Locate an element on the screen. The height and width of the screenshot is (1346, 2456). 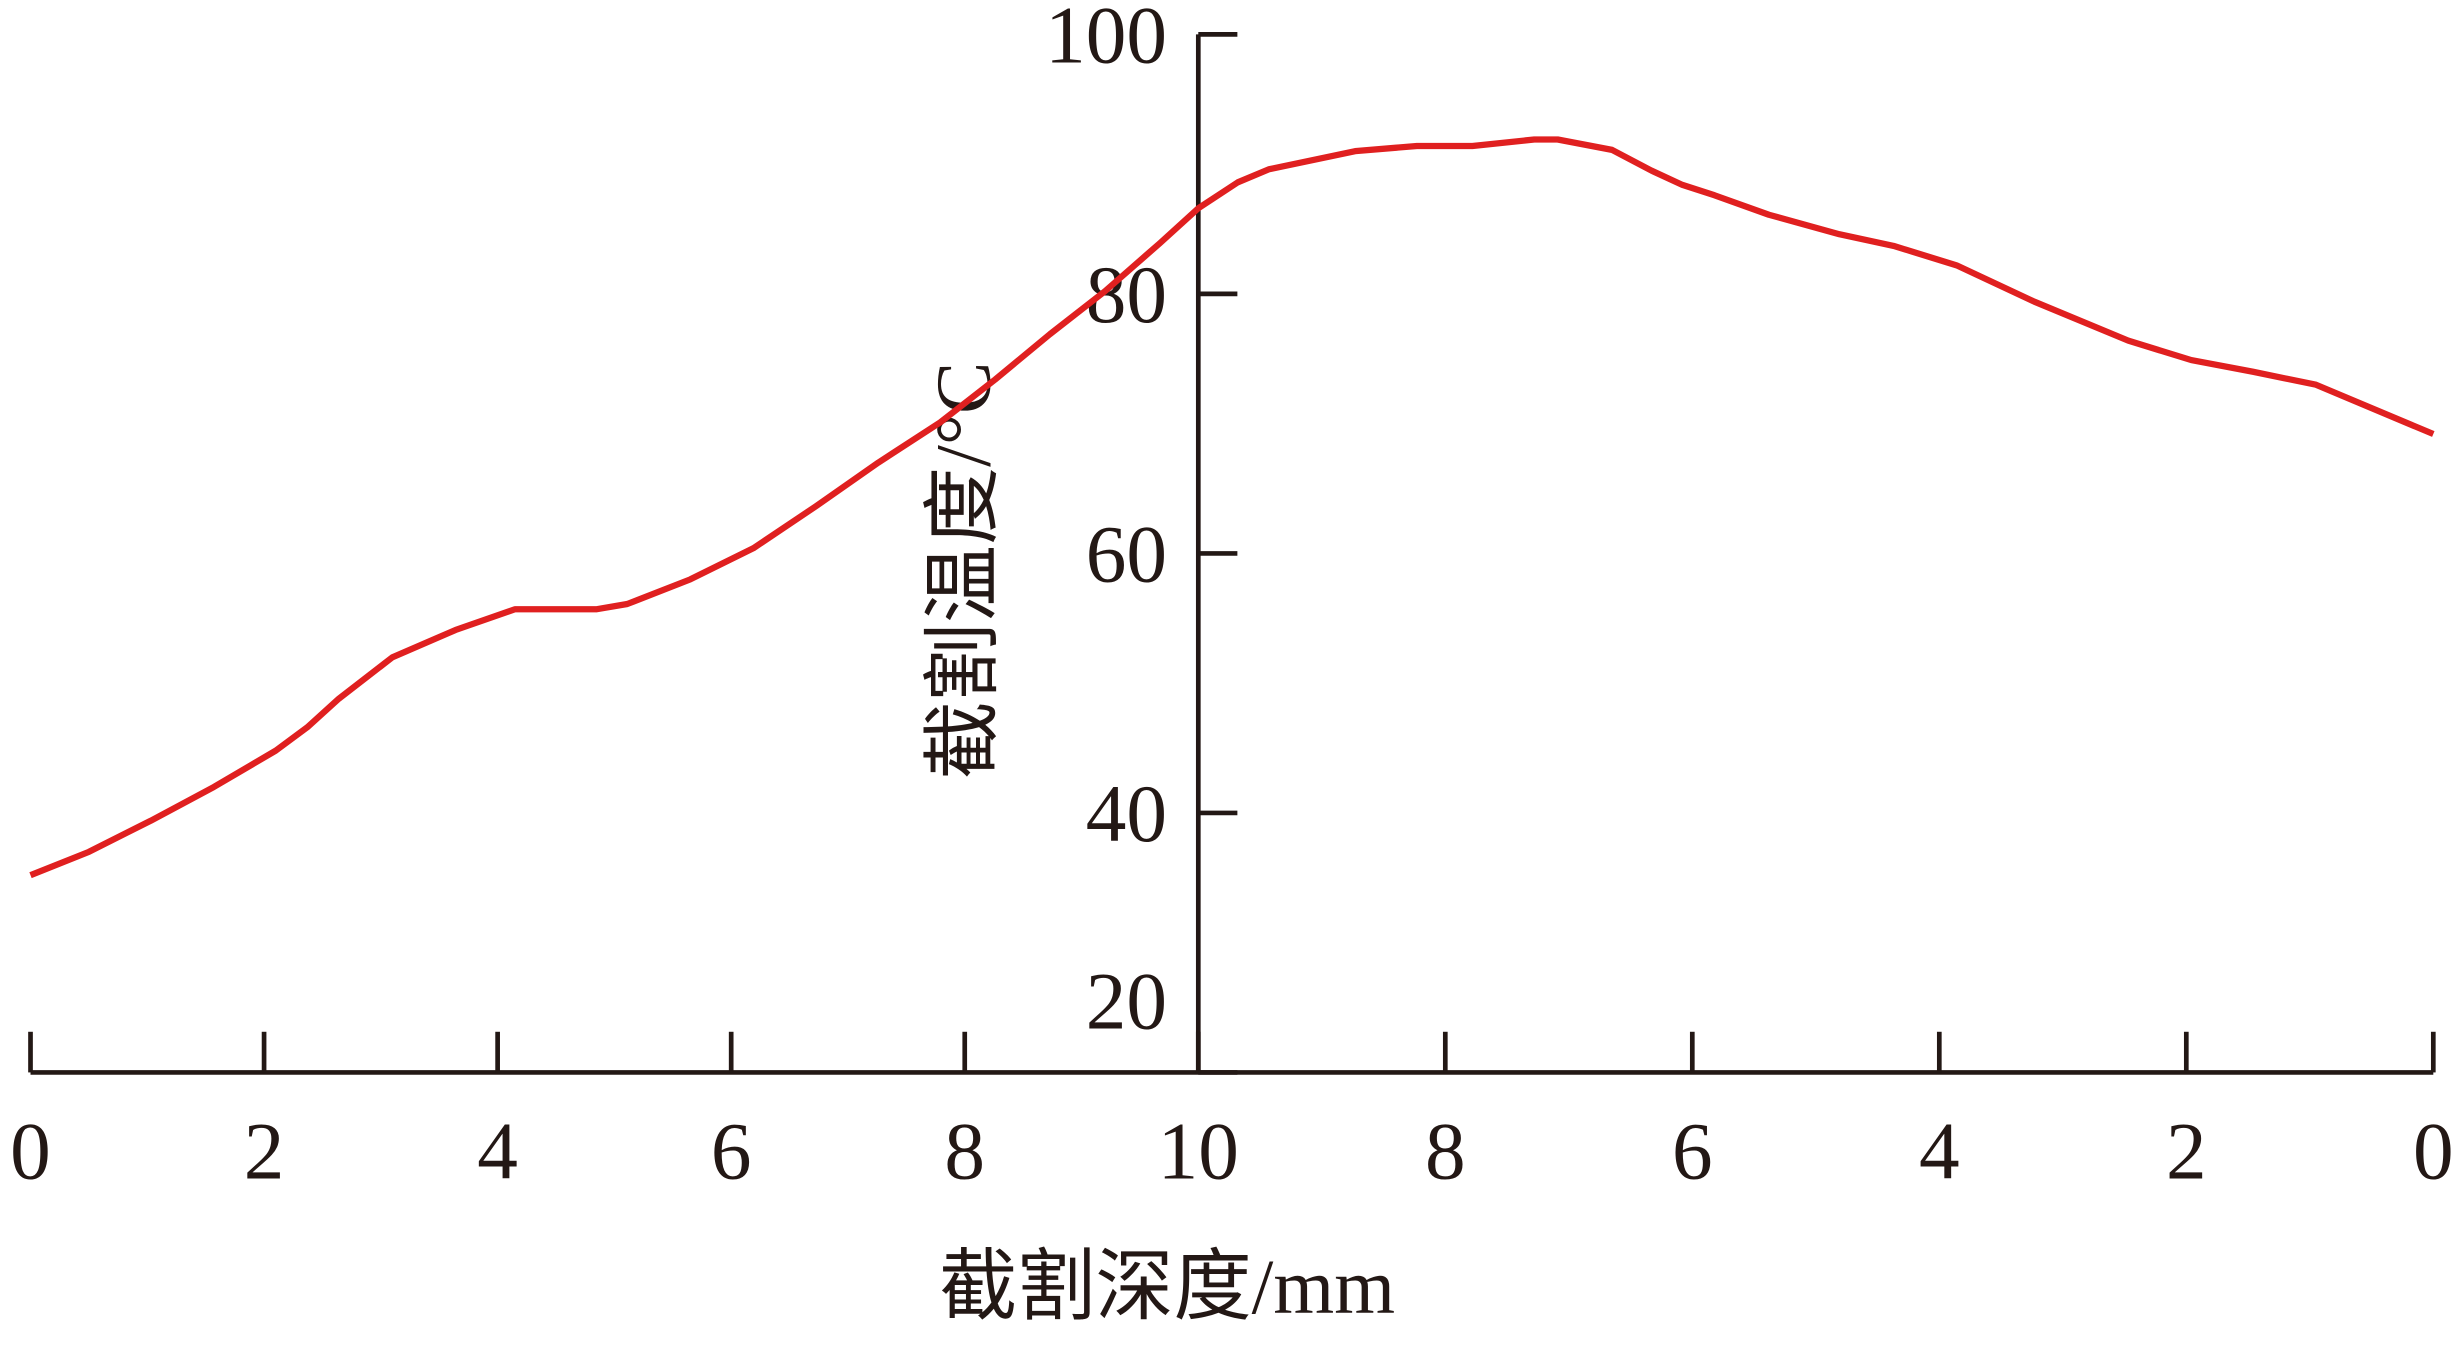
y-tick-label: 60 is located at coordinates (1126, 555).